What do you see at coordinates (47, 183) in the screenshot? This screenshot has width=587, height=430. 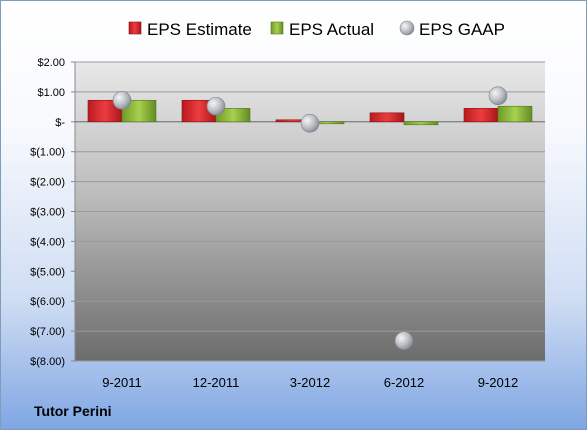 I see `y-tick-label: $(2.00)` at bounding box center [47, 183].